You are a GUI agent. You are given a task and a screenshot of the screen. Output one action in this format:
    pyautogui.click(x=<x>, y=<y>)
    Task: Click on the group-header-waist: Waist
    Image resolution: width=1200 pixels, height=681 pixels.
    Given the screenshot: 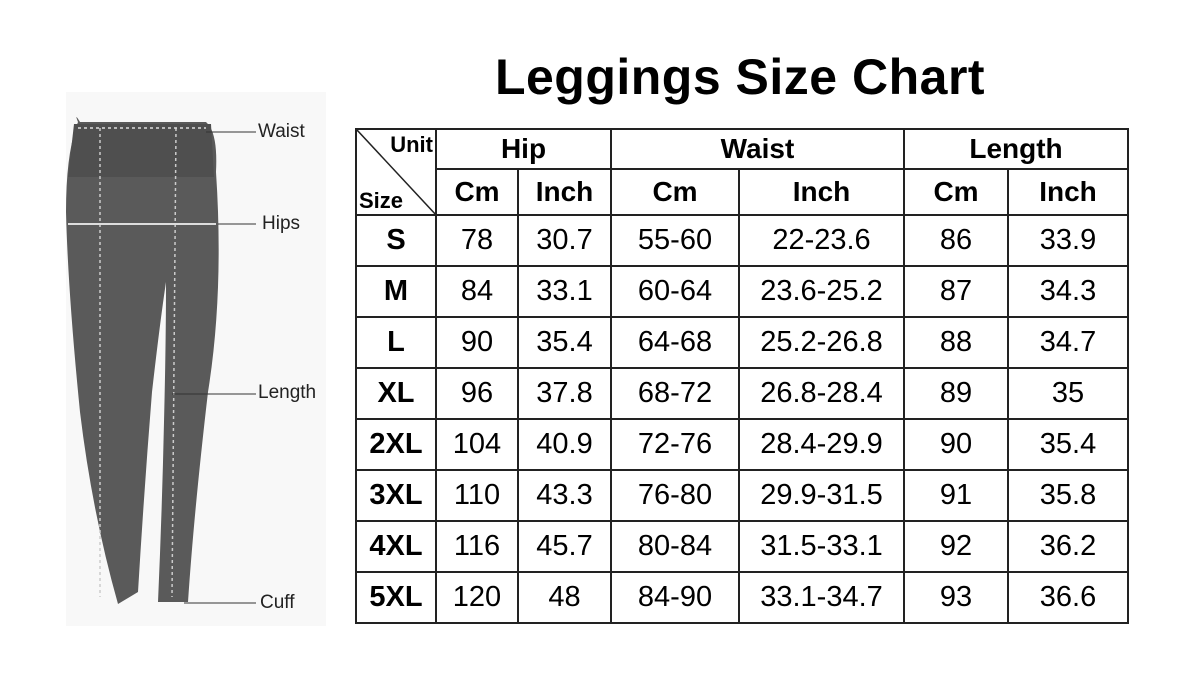 What is the action you would take?
    pyautogui.click(x=757, y=149)
    